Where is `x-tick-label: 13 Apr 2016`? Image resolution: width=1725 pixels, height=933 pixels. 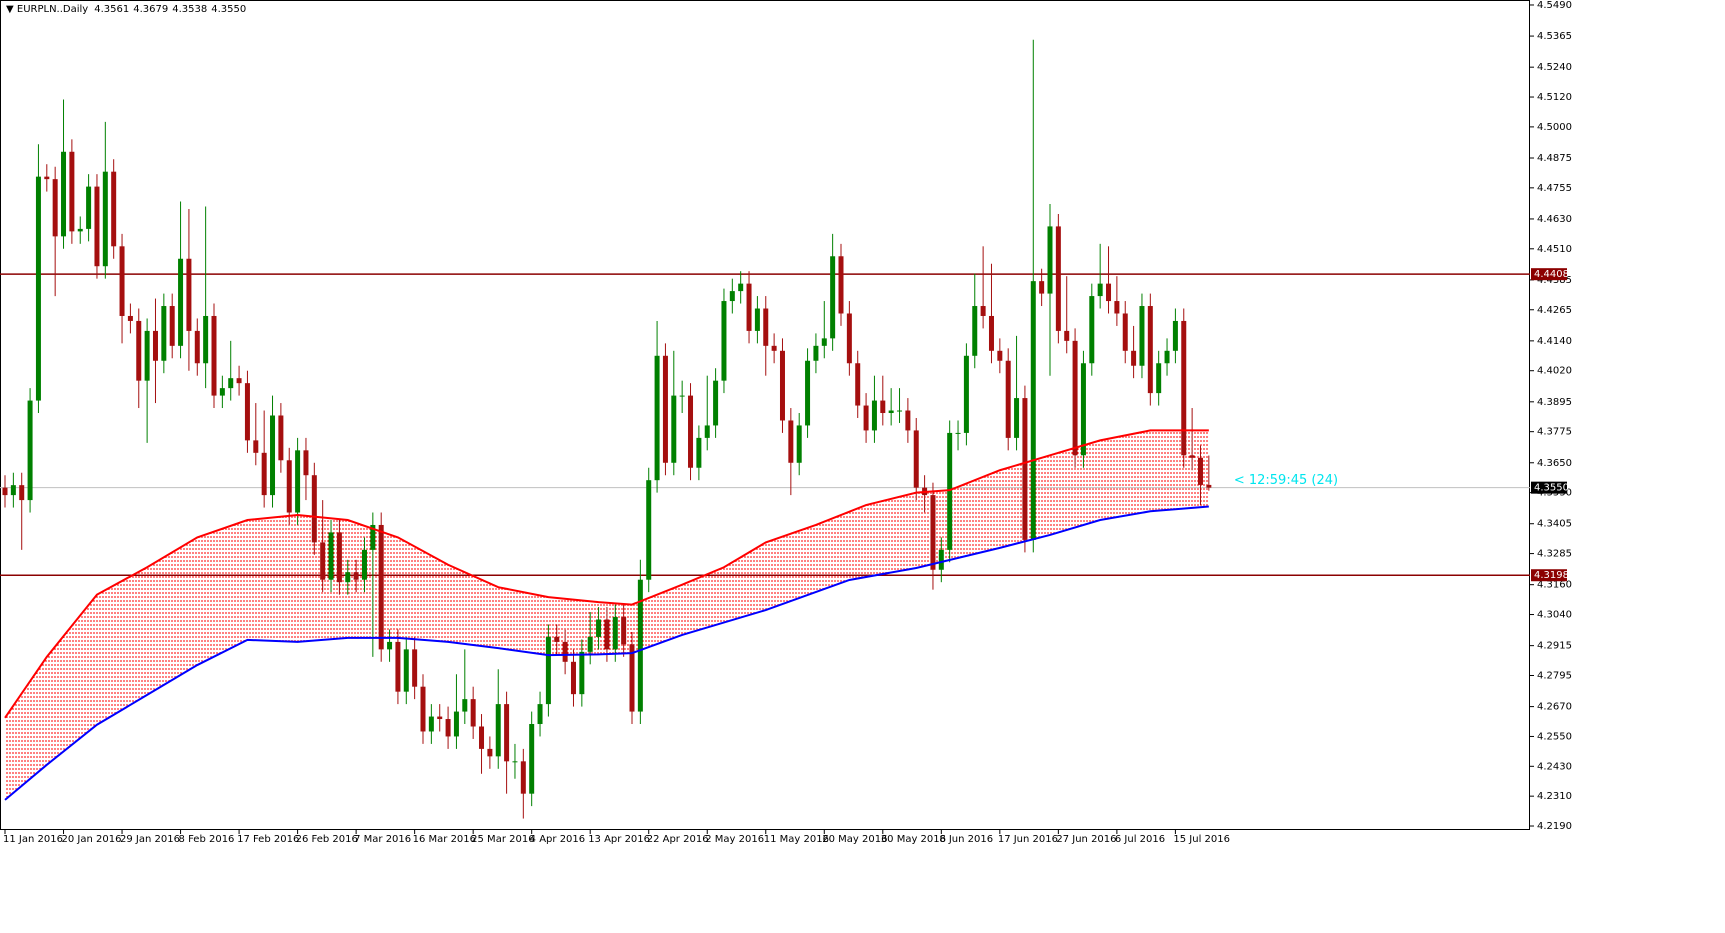
x-tick-label: 13 Apr 2016 is located at coordinates (619, 839).